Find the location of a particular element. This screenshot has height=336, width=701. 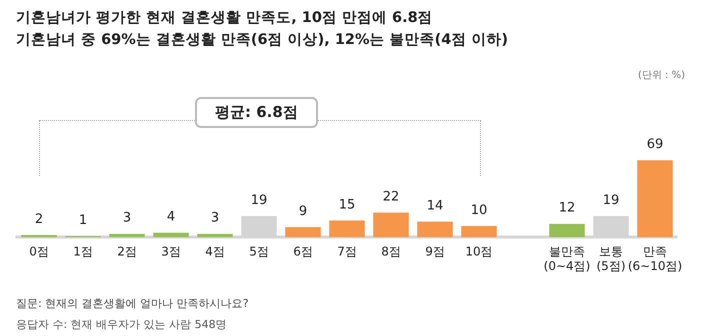

x-tick-label: 0점 is located at coordinates (39, 251).